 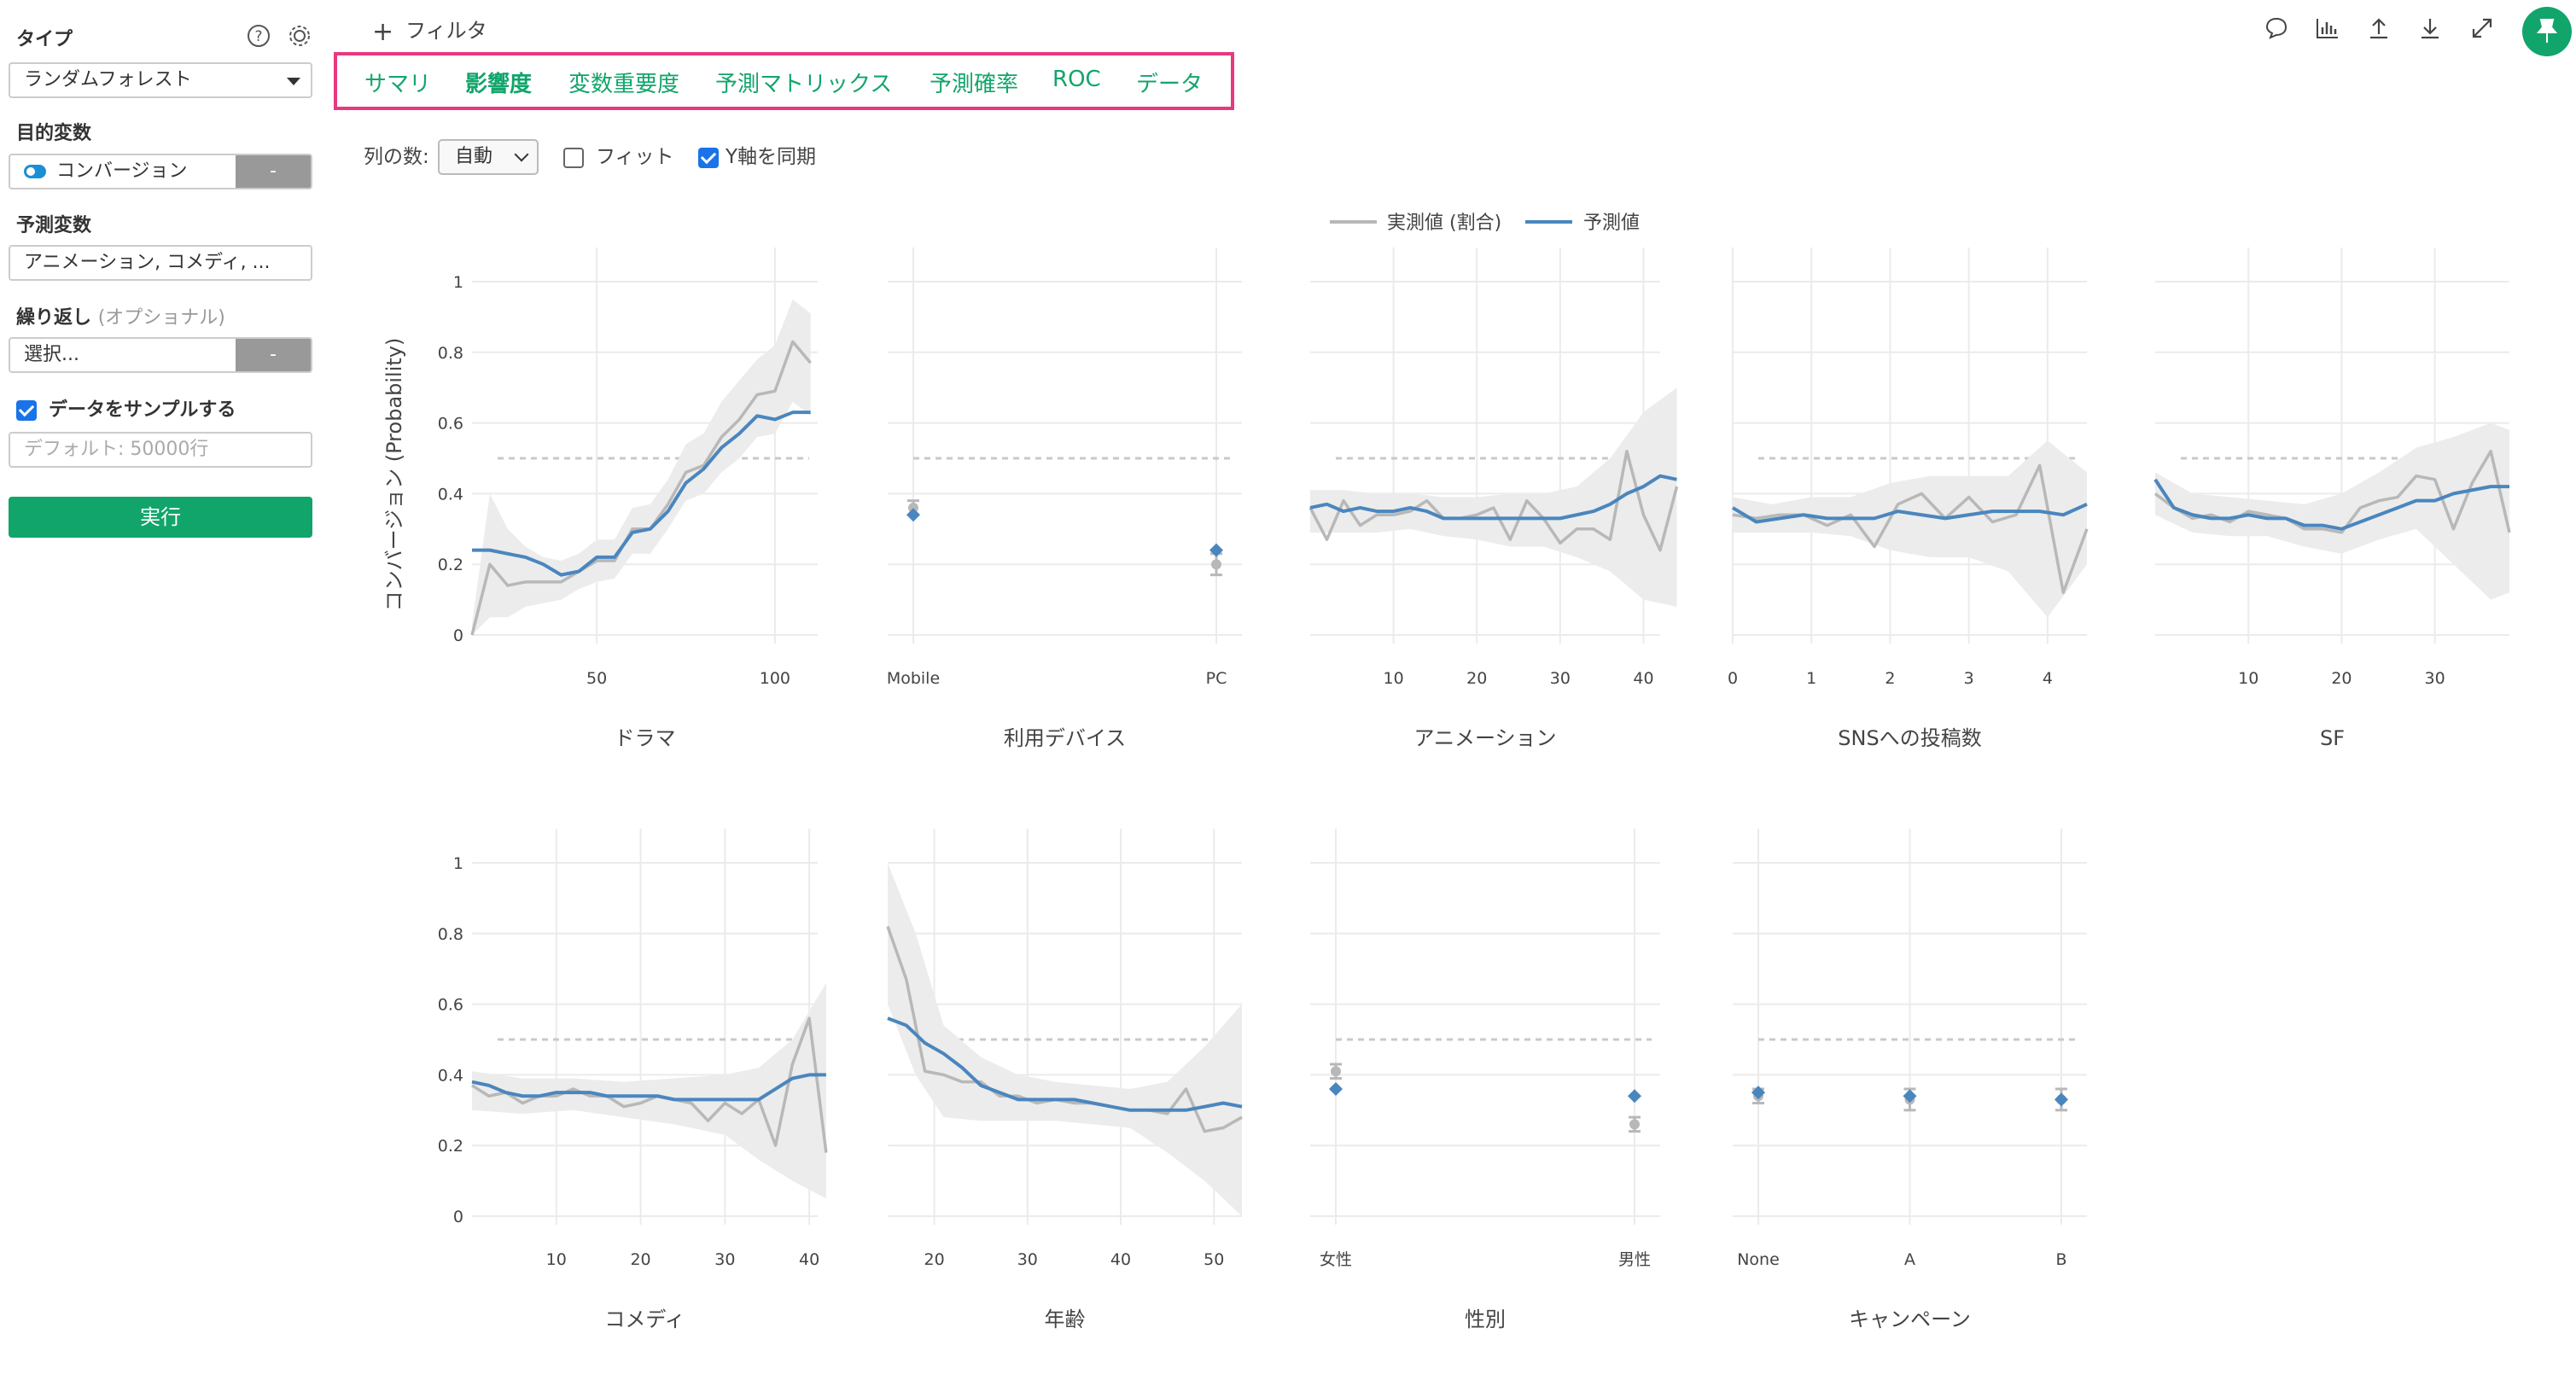 I want to click on sample-size-input: デフォルト: 50000行, so click(x=160, y=450).